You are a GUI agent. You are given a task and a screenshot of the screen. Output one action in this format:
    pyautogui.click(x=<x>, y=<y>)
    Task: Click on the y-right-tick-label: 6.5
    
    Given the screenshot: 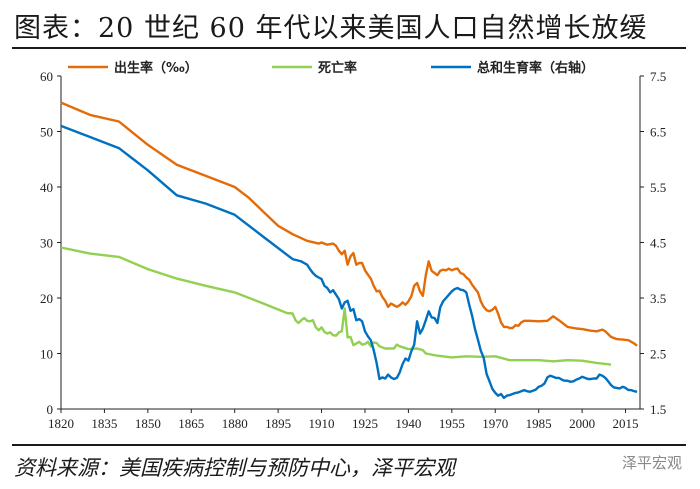 What is the action you would take?
    pyautogui.click(x=658, y=132)
    